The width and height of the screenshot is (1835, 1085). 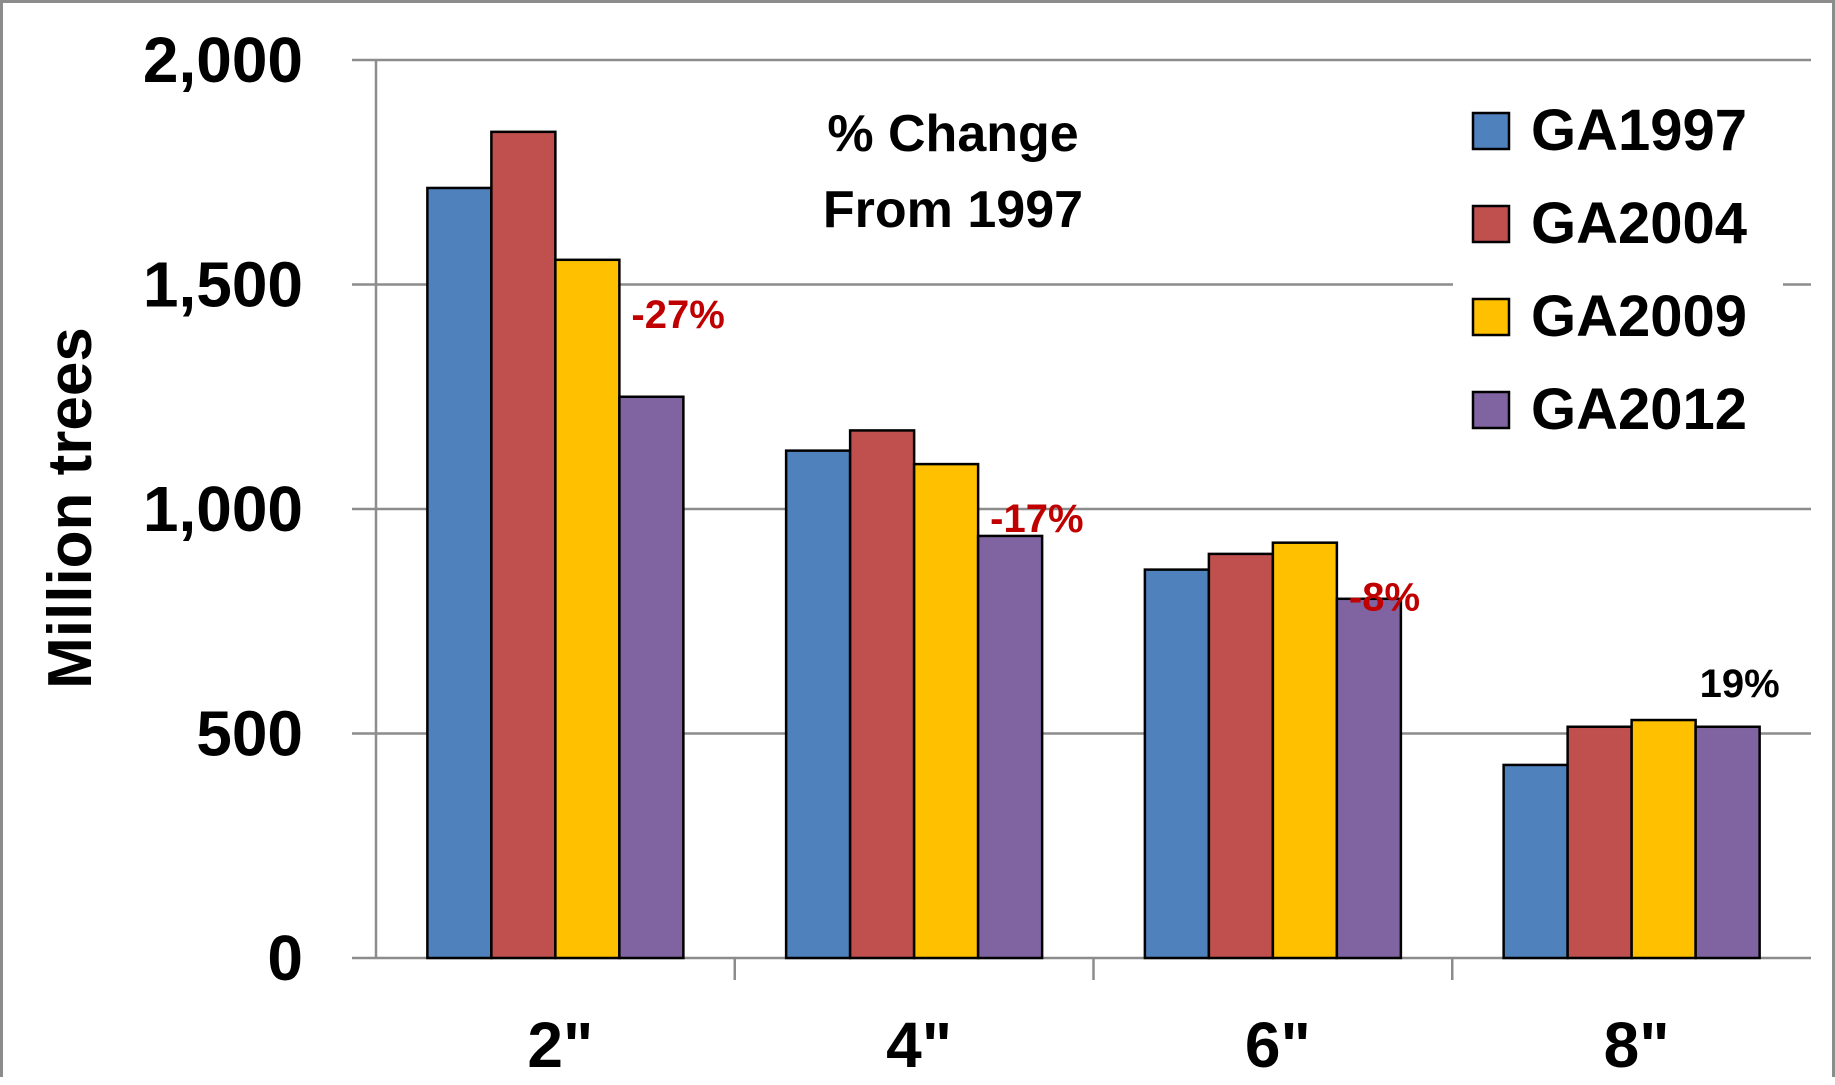 What do you see at coordinates (919, 1044) in the screenshot?
I see `x-tick-label: 4"` at bounding box center [919, 1044].